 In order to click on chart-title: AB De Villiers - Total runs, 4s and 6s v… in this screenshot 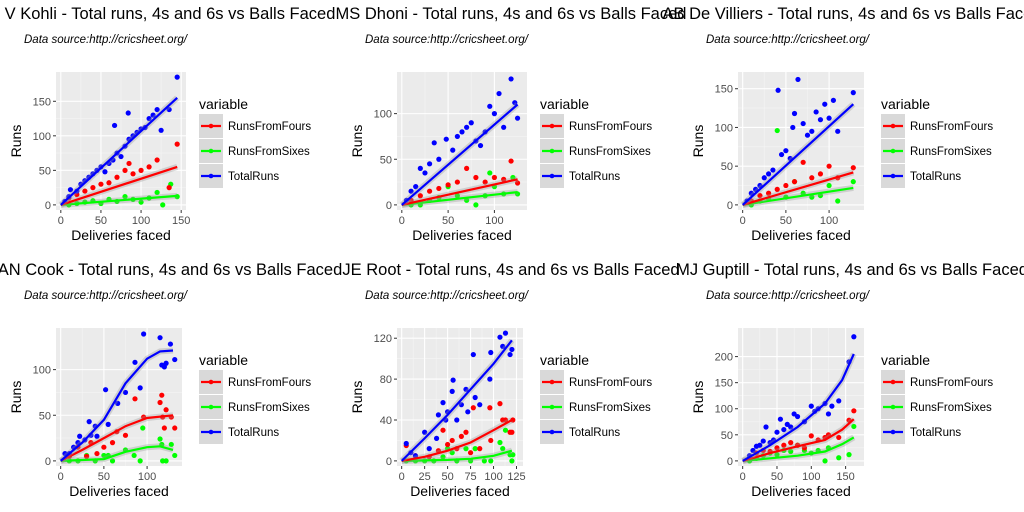, I will do `click(843, 14)`.